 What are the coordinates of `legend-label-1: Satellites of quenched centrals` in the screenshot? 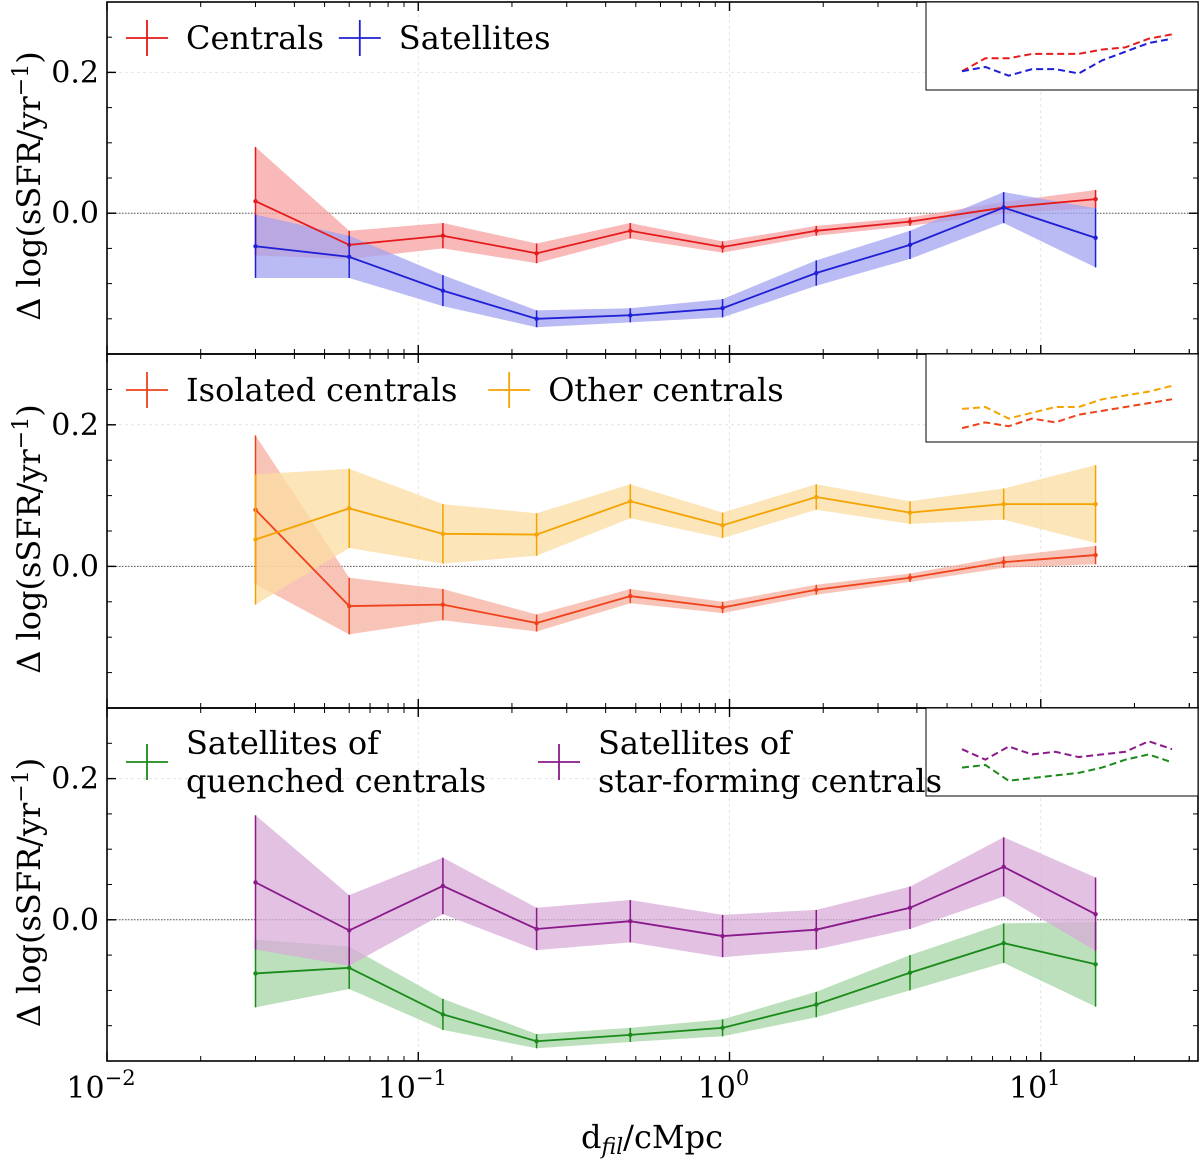 It's located at (336, 762).